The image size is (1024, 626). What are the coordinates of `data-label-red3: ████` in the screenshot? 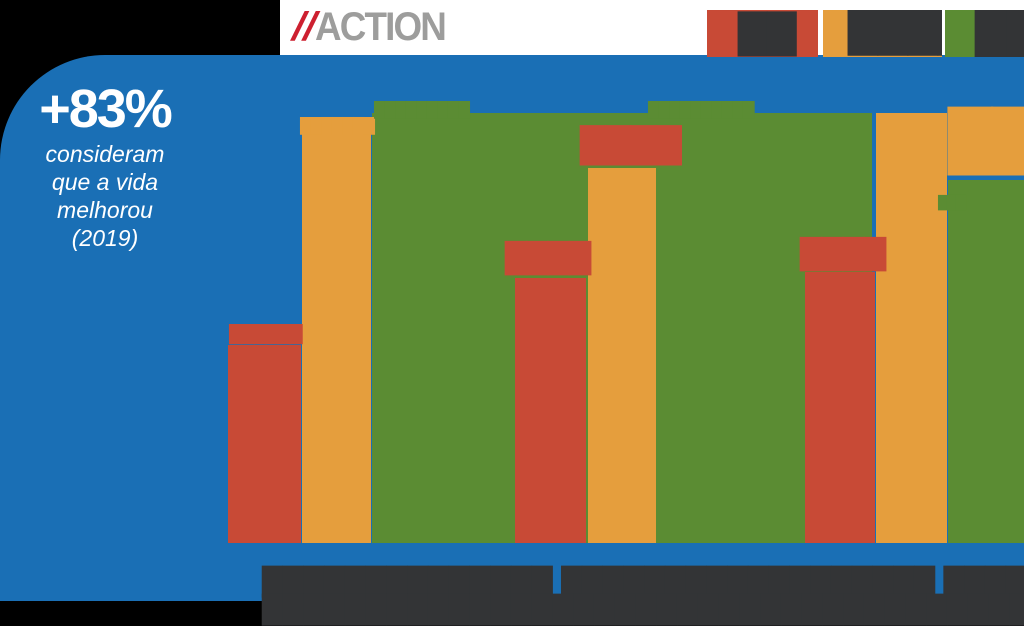 It's located at (843, 254).